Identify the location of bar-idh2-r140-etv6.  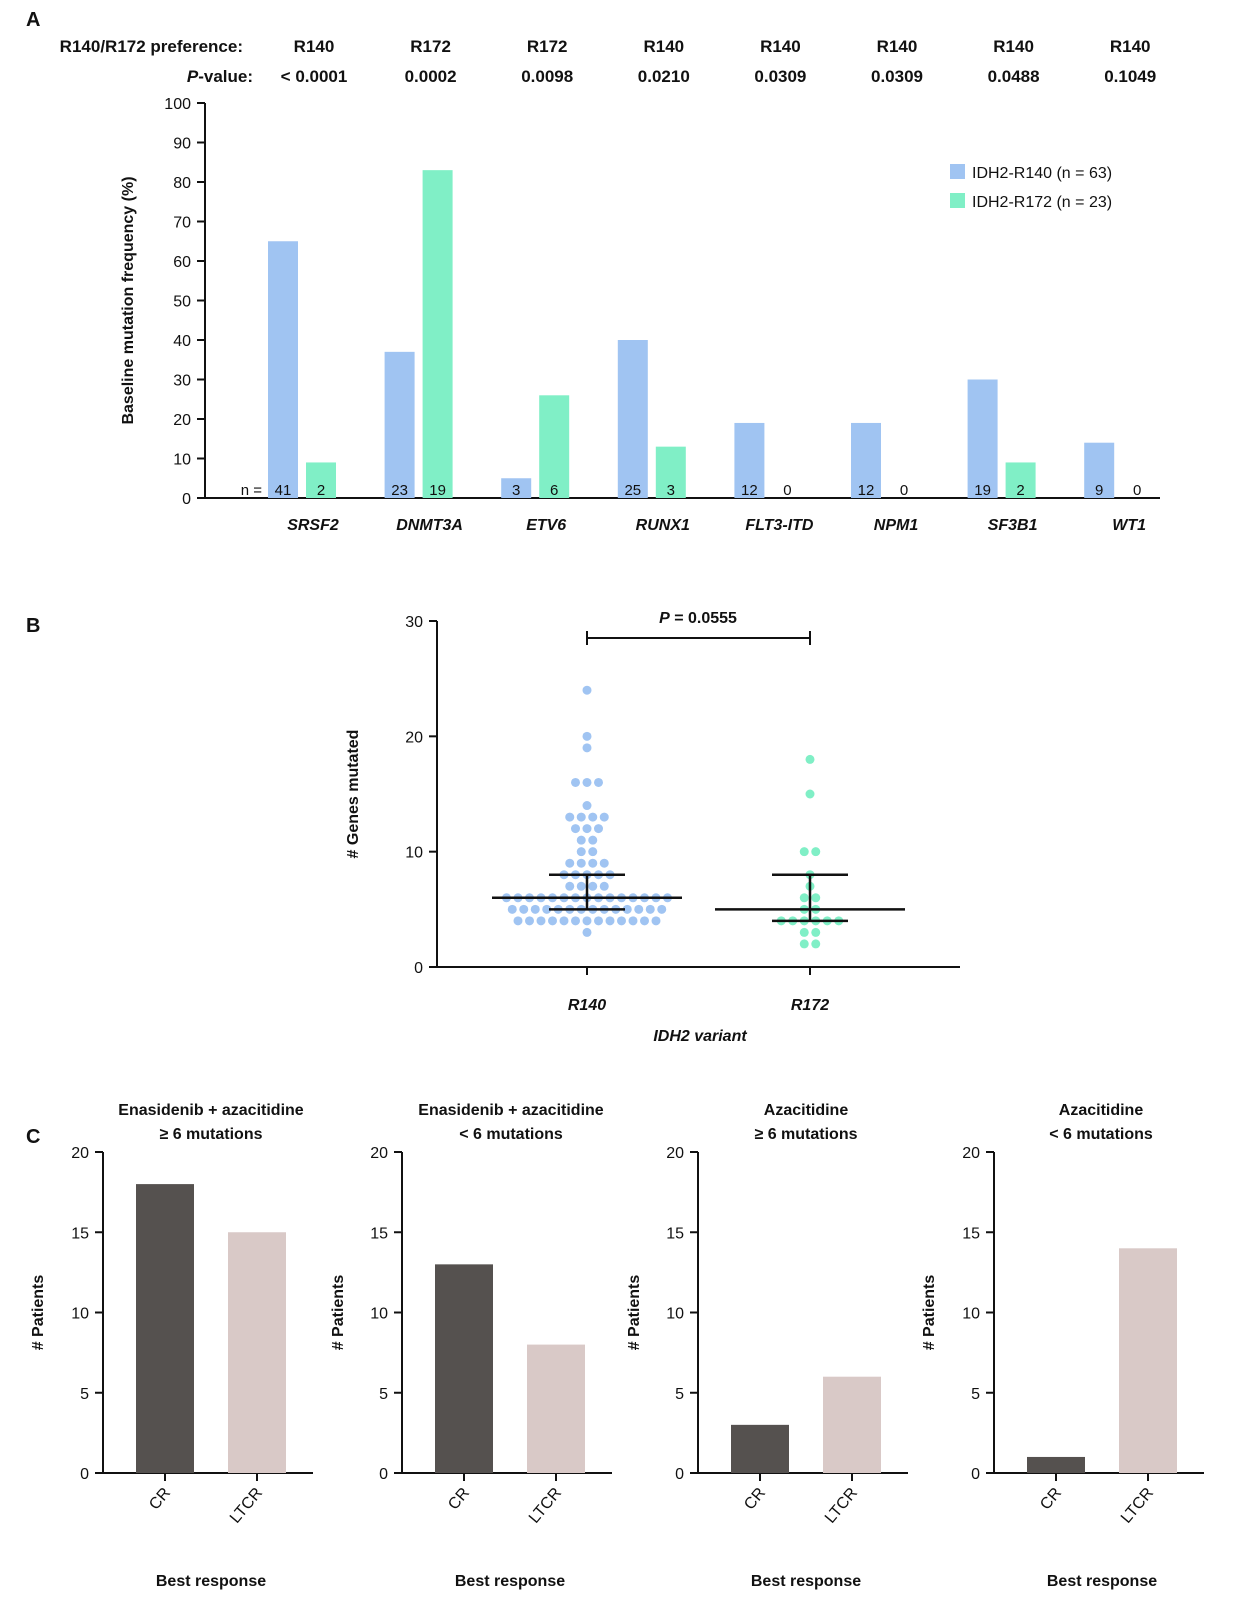
(516, 488).